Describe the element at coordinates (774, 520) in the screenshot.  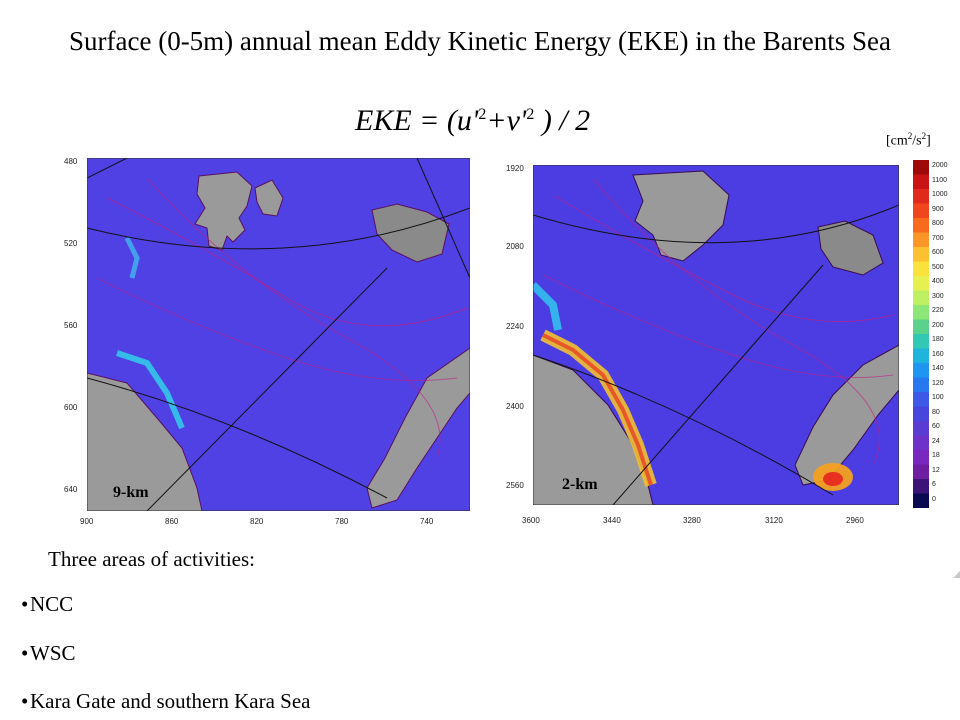
I see `x-tick: 3120` at that location.